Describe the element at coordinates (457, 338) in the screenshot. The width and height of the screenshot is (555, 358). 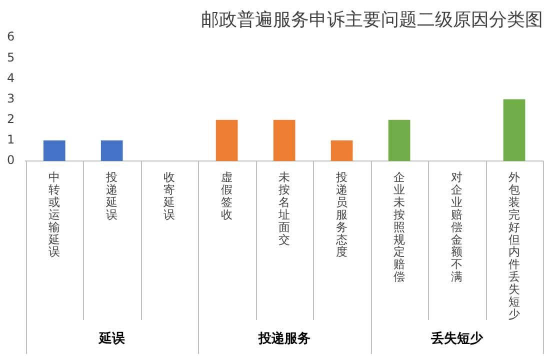
I see `text: 丢失短少` at that location.